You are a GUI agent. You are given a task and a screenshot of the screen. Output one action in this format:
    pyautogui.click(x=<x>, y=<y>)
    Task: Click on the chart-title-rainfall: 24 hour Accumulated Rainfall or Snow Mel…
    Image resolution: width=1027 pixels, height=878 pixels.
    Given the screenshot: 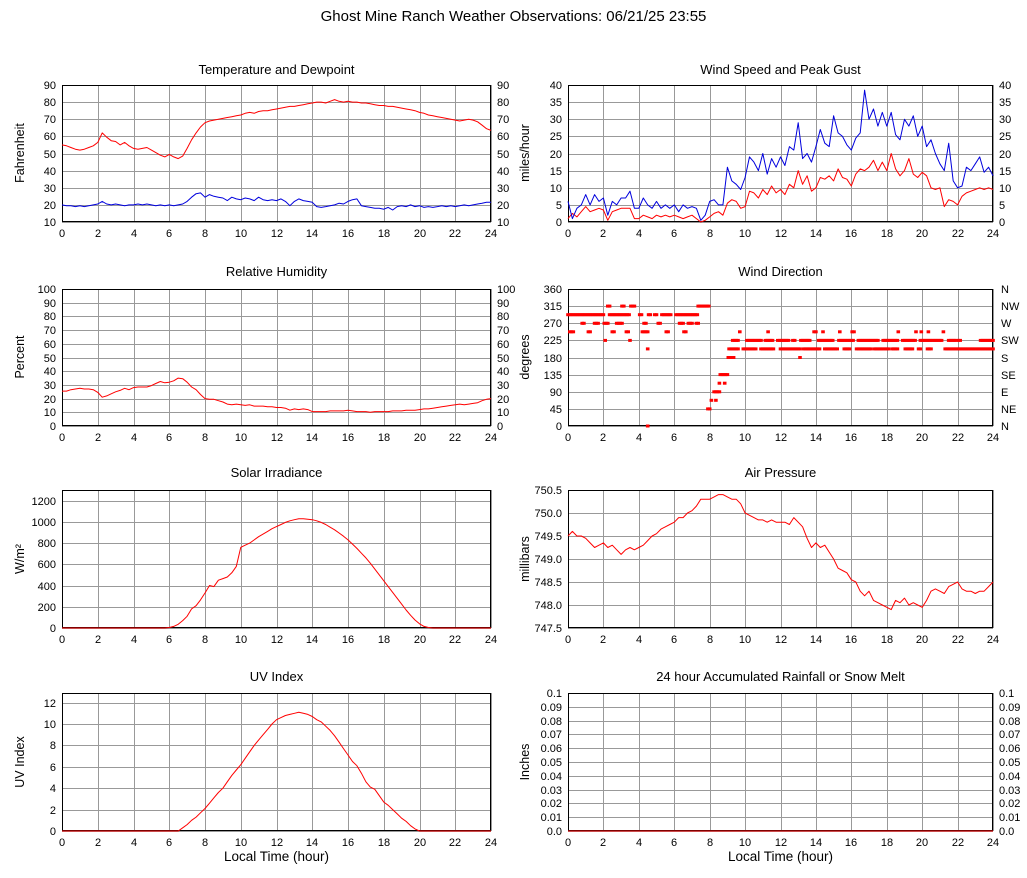 What is the action you would take?
    pyautogui.click(x=780, y=676)
    